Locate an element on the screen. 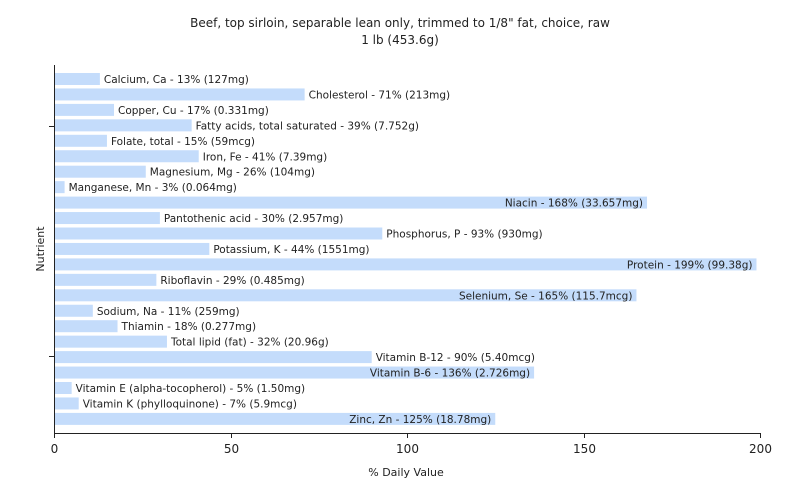  bar-label: Cholesterol - 71% (213mg) is located at coordinates (380, 95).